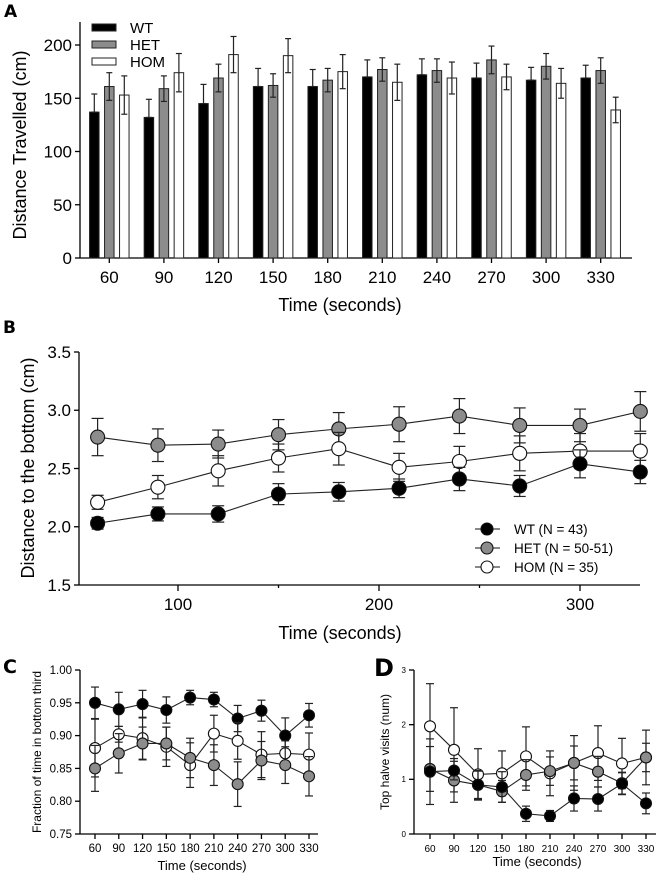 The width and height of the screenshot is (660, 876). What do you see at coordinates (37, 752) in the screenshot?
I see `panel-c-ylabel: Fraction of time in bottom third` at bounding box center [37, 752].